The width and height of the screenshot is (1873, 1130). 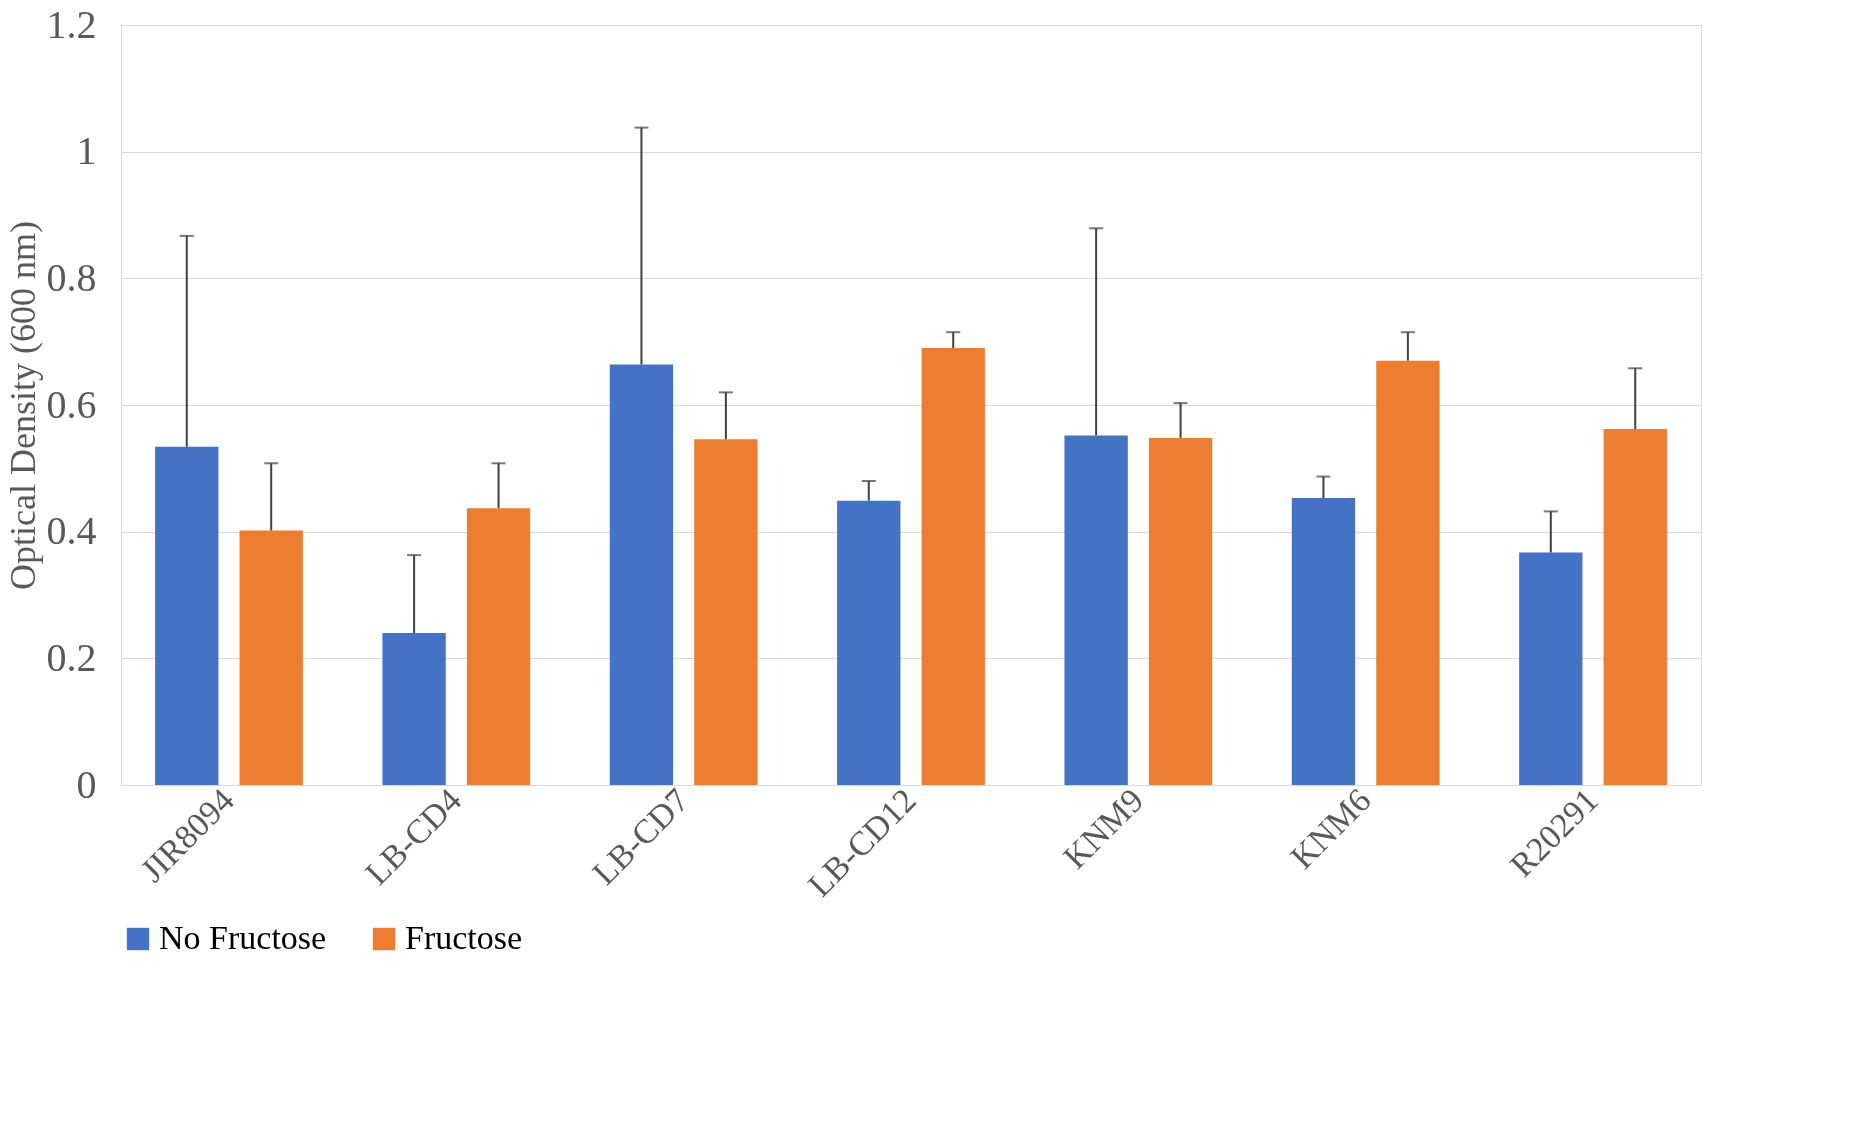 I want to click on y-tick-label: 0.6, so click(x=71, y=404).